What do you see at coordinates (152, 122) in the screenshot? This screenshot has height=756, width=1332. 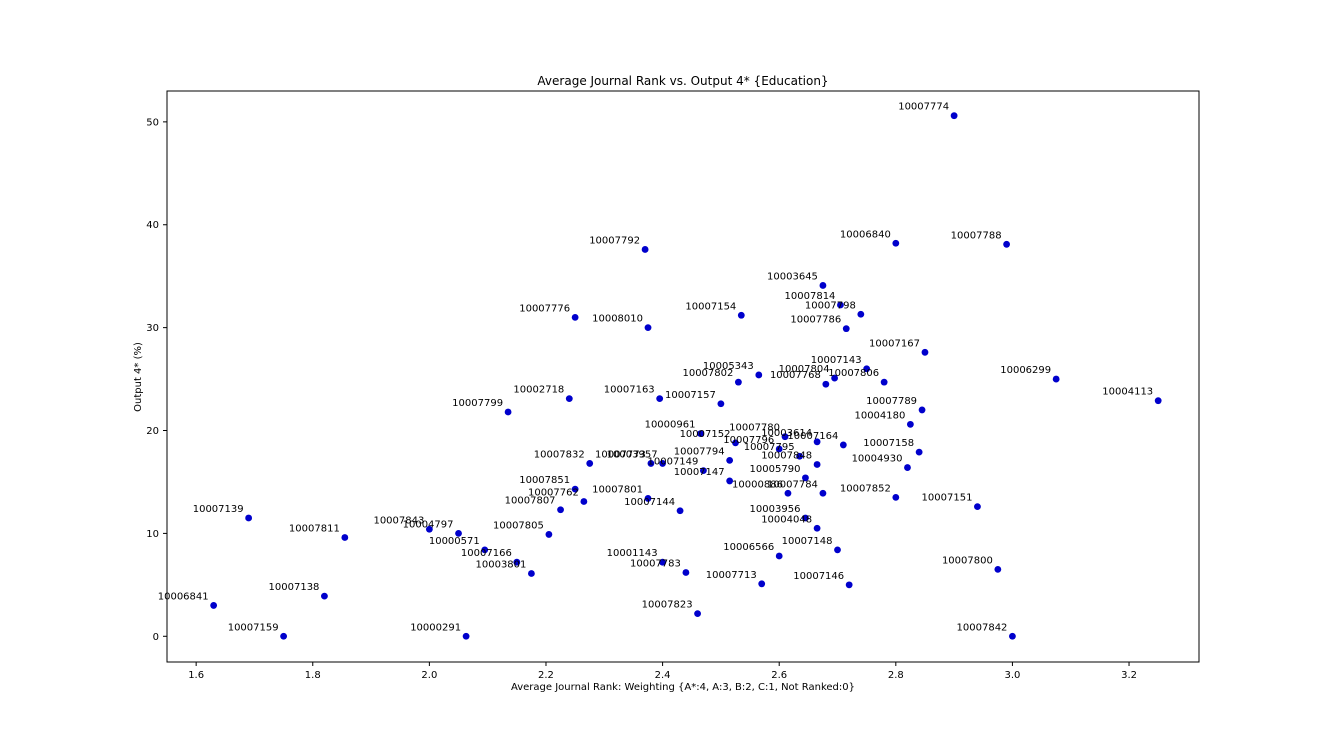 I see `y-tick-label: 50` at bounding box center [152, 122].